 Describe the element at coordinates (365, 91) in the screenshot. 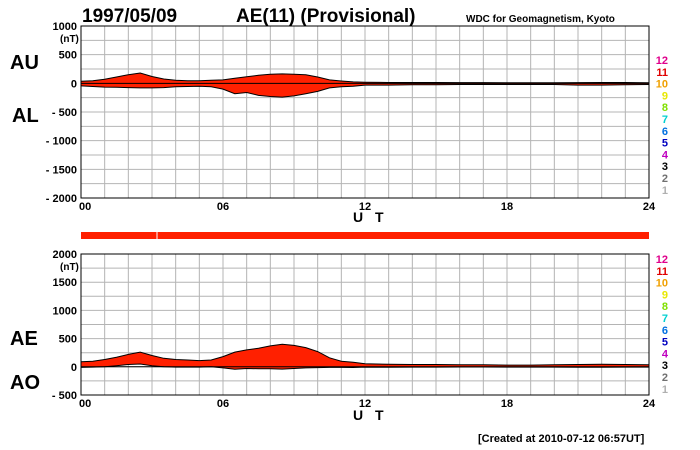

I see `series-al-line` at that location.